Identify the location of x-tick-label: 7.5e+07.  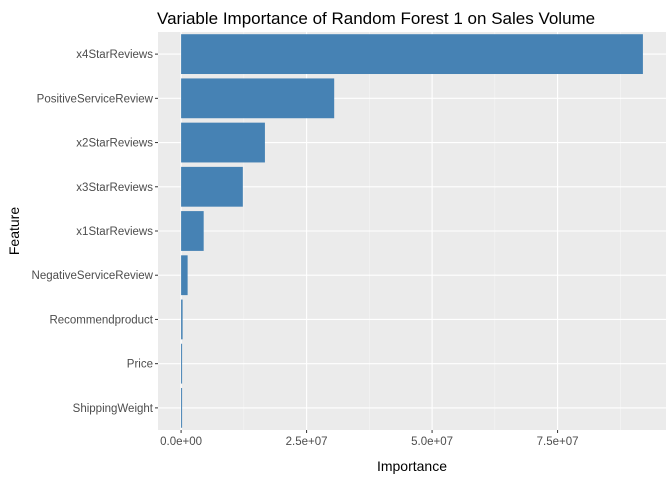
(558, 442).